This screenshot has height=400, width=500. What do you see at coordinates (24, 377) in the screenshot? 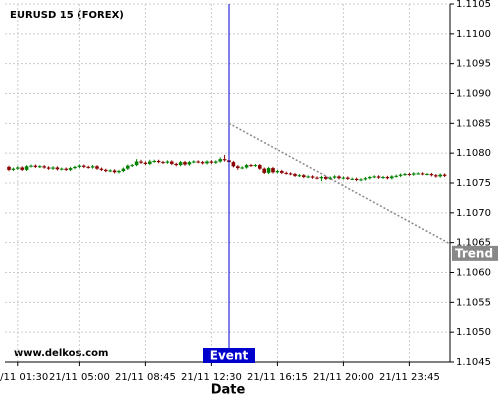
I see `x-tick-label: 21/11 01:30` at bounding box center [24, 377].